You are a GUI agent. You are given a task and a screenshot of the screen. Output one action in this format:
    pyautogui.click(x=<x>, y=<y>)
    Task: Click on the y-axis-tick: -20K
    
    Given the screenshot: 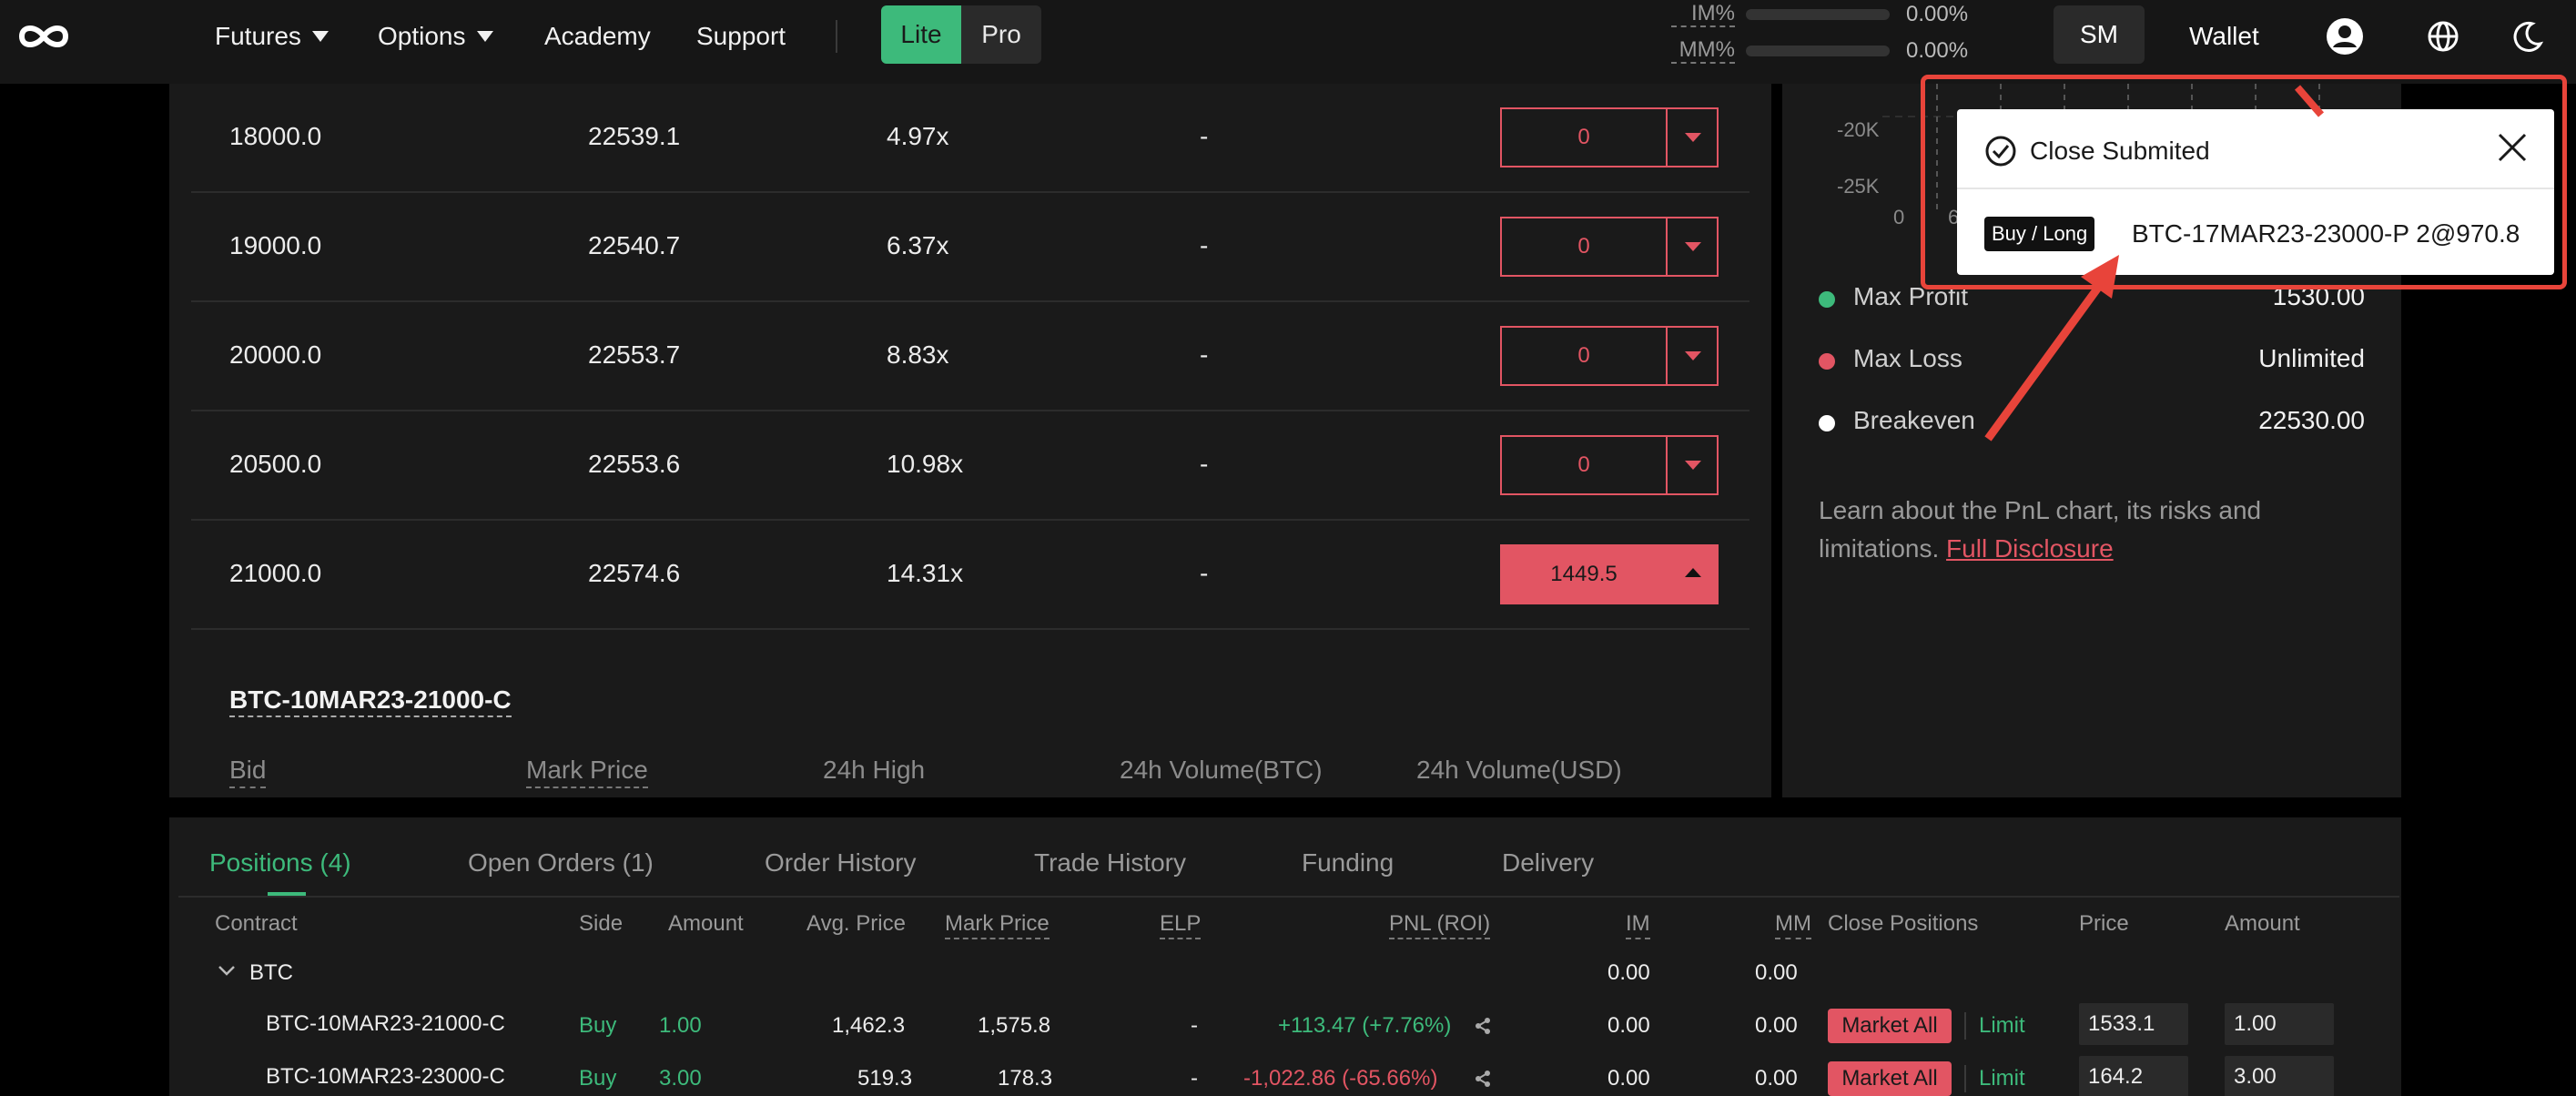 What is the action you would take?
    pyautogui.click(x=1858, y=129)
    